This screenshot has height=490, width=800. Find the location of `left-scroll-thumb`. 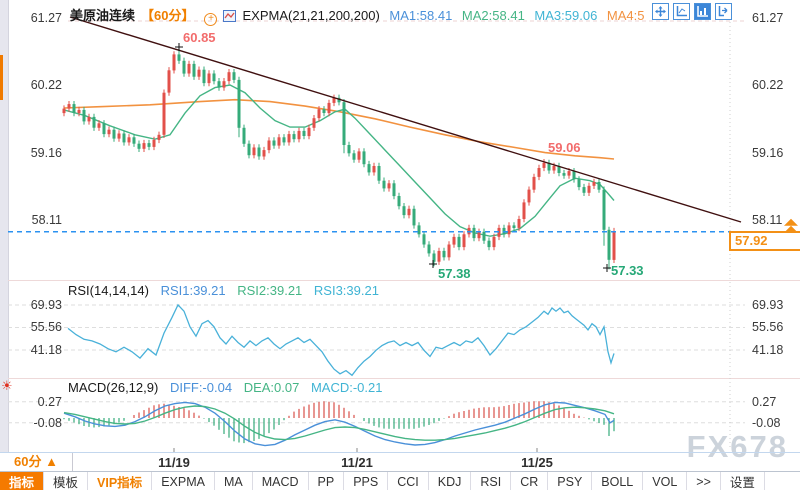

left-scroll-thumb is located at coordinates (1, 77).